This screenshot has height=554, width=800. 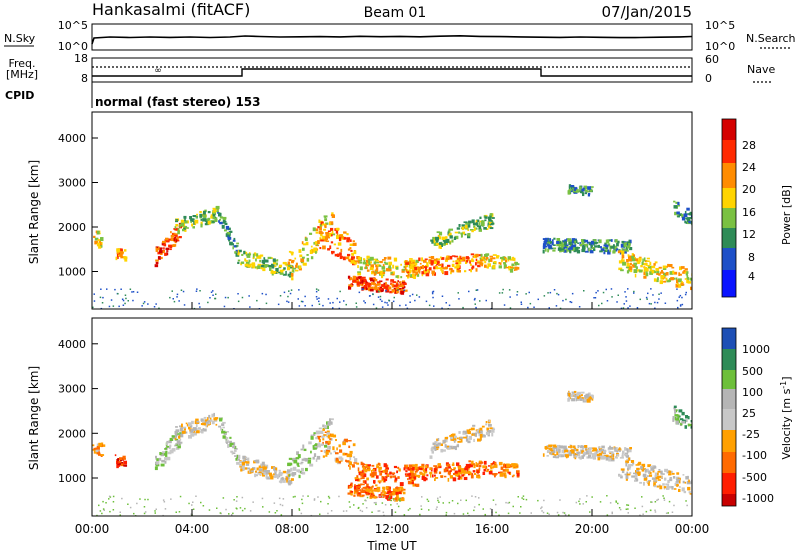 What do you see at coordinates (72, 138) in the screenshot?
I see `power-ytick-label: 4000` at bounding box center [72, 138].